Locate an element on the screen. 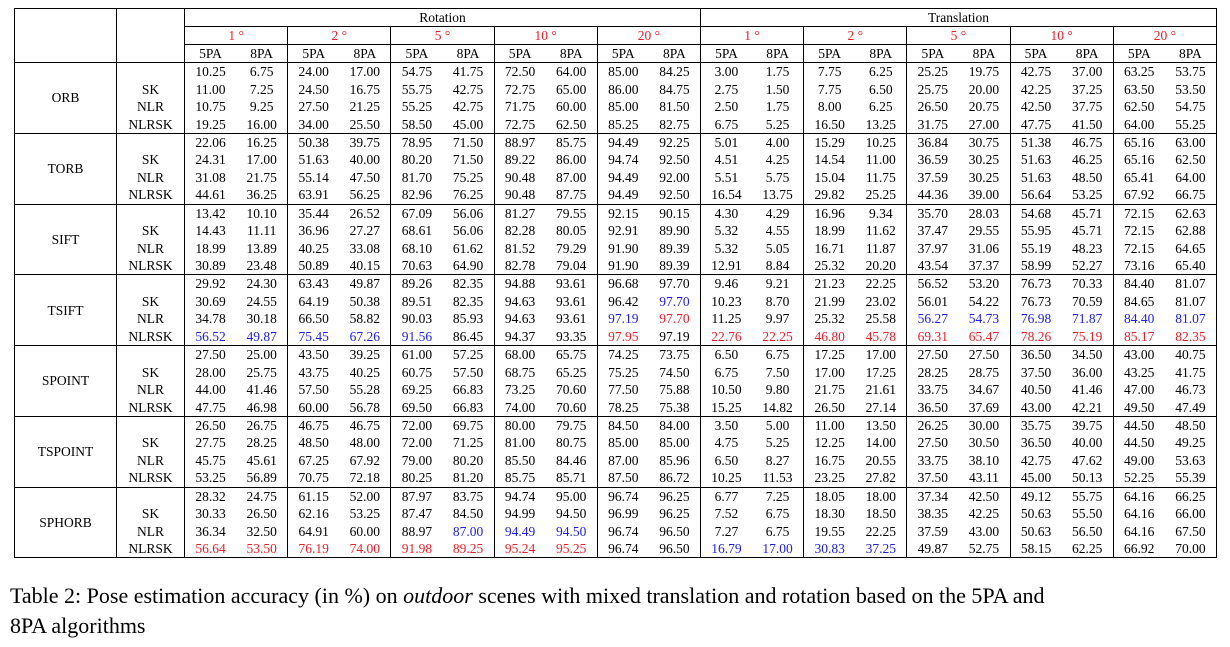 The image size is (1230, 647). value-cell: 85.93 is located at coordinates (468, 319).